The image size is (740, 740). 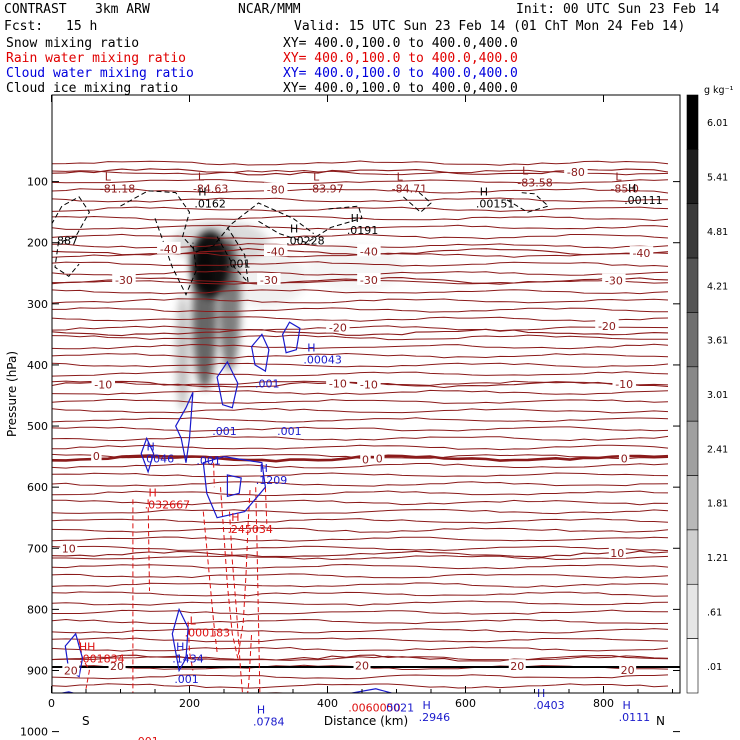 I want to click on fcst-label: Fcst:, so click(x=24, y=26).